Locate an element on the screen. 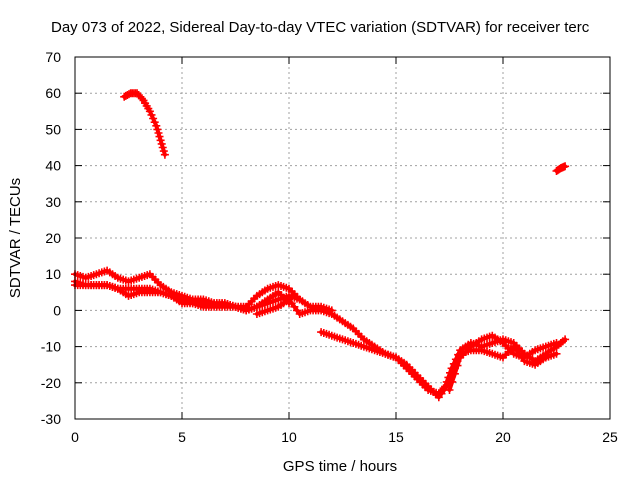 The height and width of the screenshot is (480, 640). x-tick-label: 0 is located at coordinates (75, 437).